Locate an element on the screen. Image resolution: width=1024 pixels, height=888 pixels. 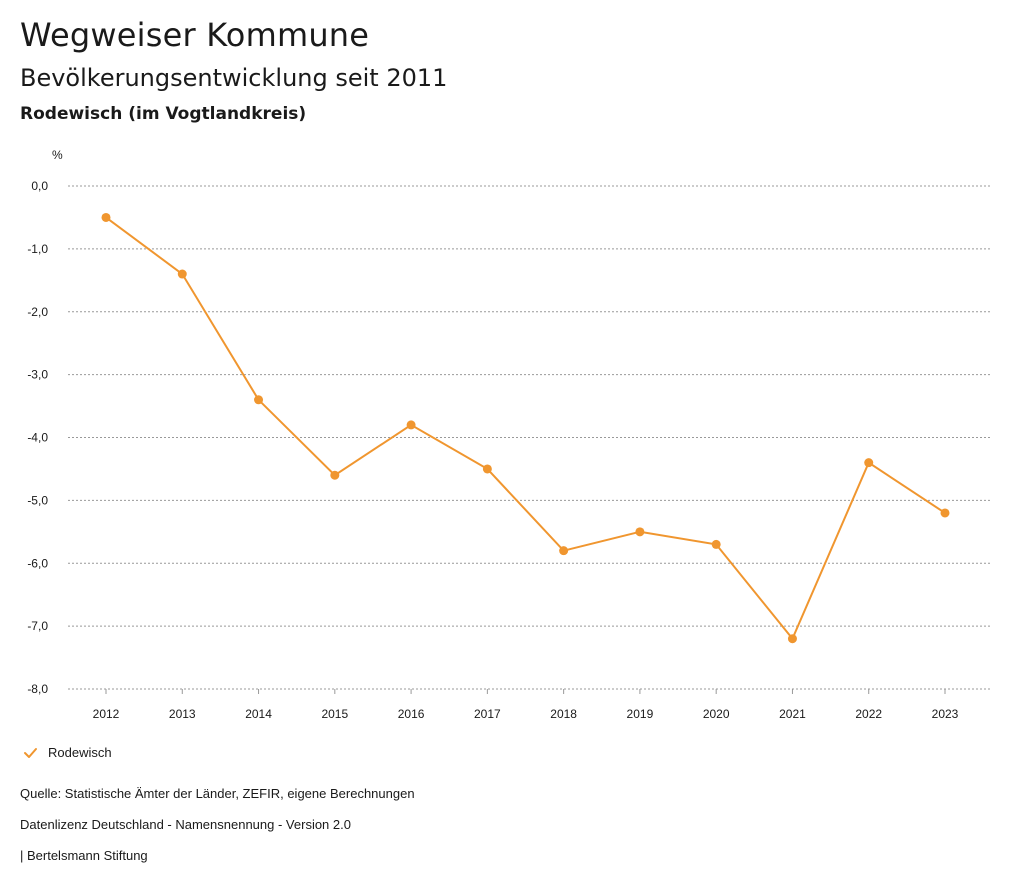
y-tick-label: -3,0 is located at coordinates (37, 375).